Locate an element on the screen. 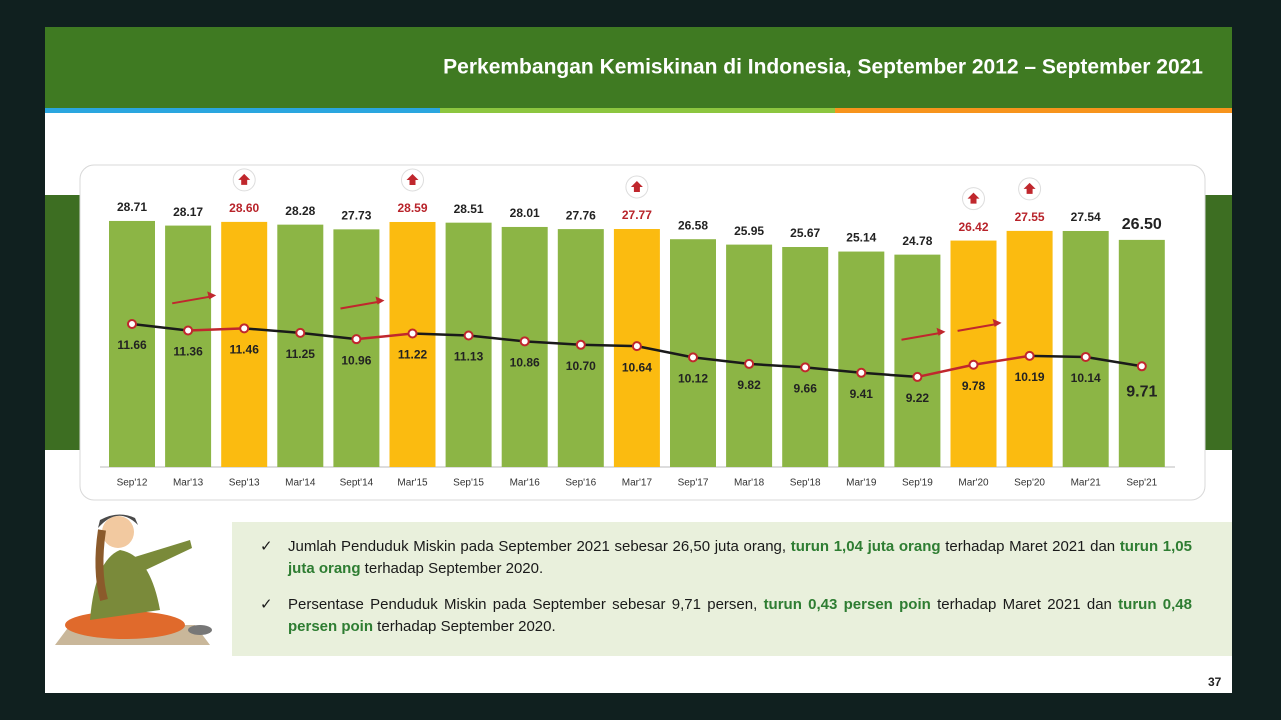  line-value-label: 9.41 is located at coordinates (862, 394).